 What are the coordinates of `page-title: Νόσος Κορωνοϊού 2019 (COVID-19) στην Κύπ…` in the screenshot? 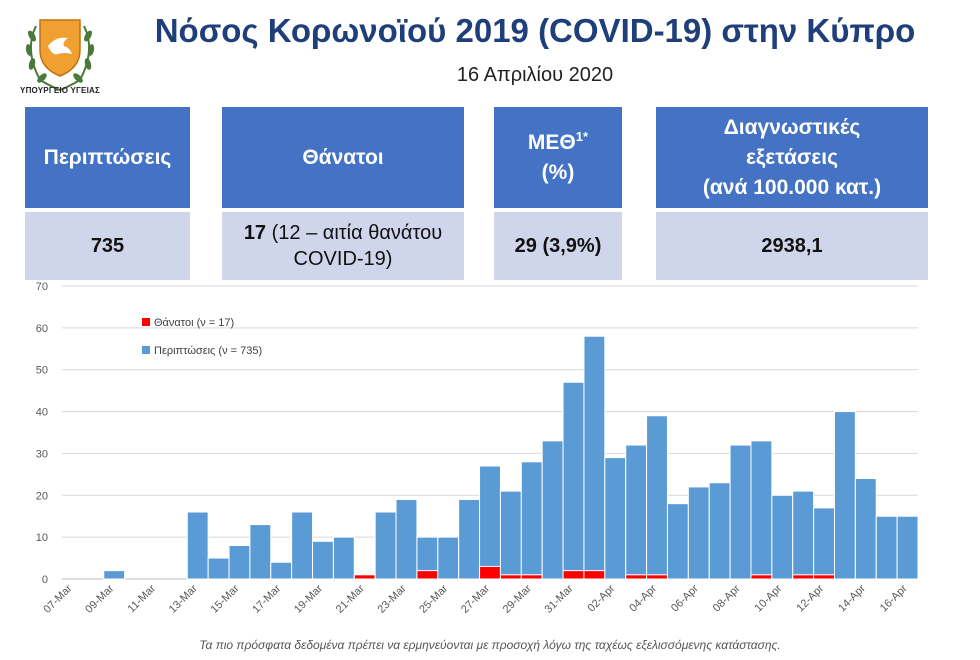 It's located at (535, 30).